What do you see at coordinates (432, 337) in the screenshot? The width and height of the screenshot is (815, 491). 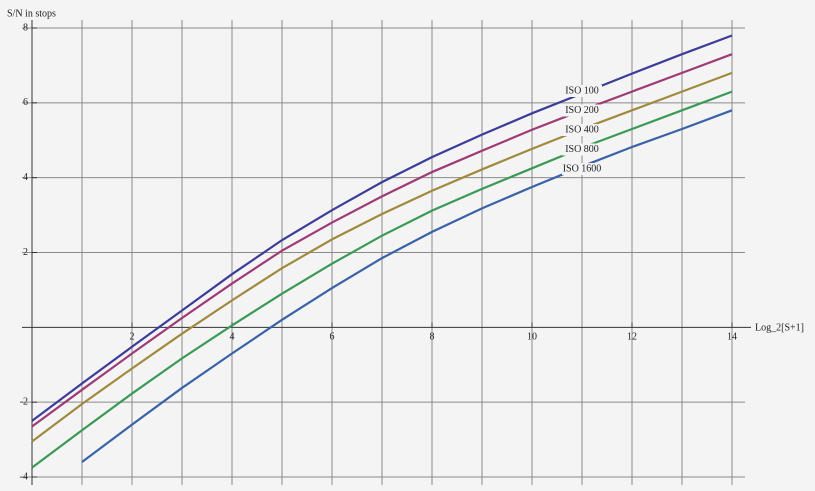 I see `x-tick-label: 8` at bounding box center [432, 337].